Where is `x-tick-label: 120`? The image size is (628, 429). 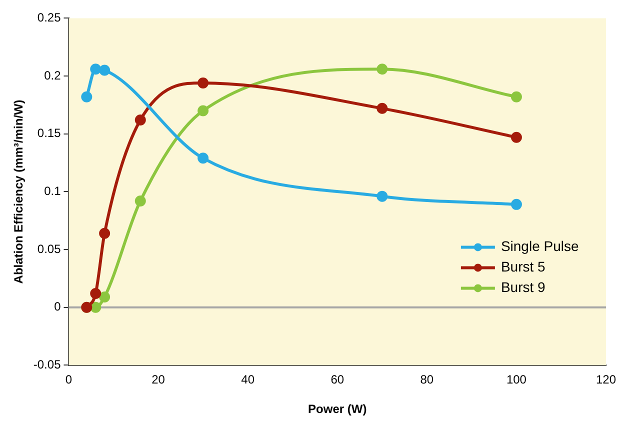 x-tick-label: 120 is located at coordinates (606, 379).